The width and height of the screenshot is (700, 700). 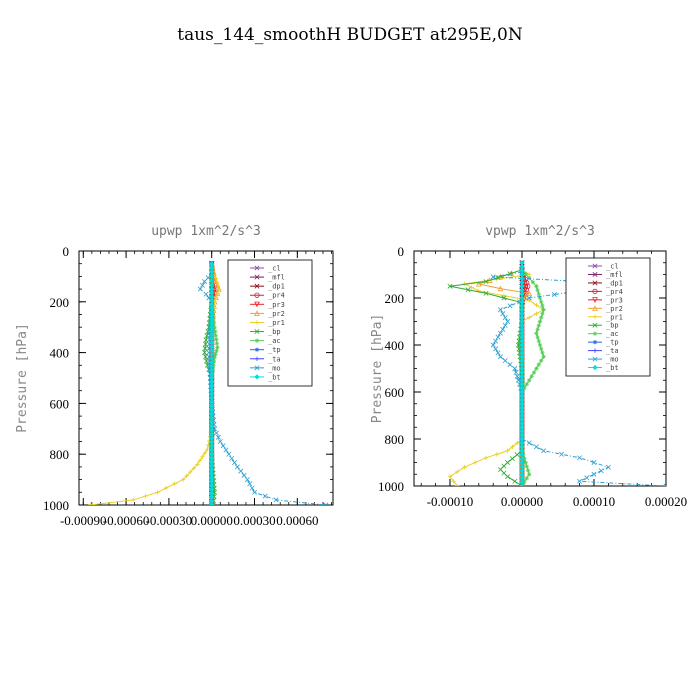 What do you see at coordinates (395, 298) in the screenshot?
I see `y-tick-label: 200` at bounding box center [395, 298].